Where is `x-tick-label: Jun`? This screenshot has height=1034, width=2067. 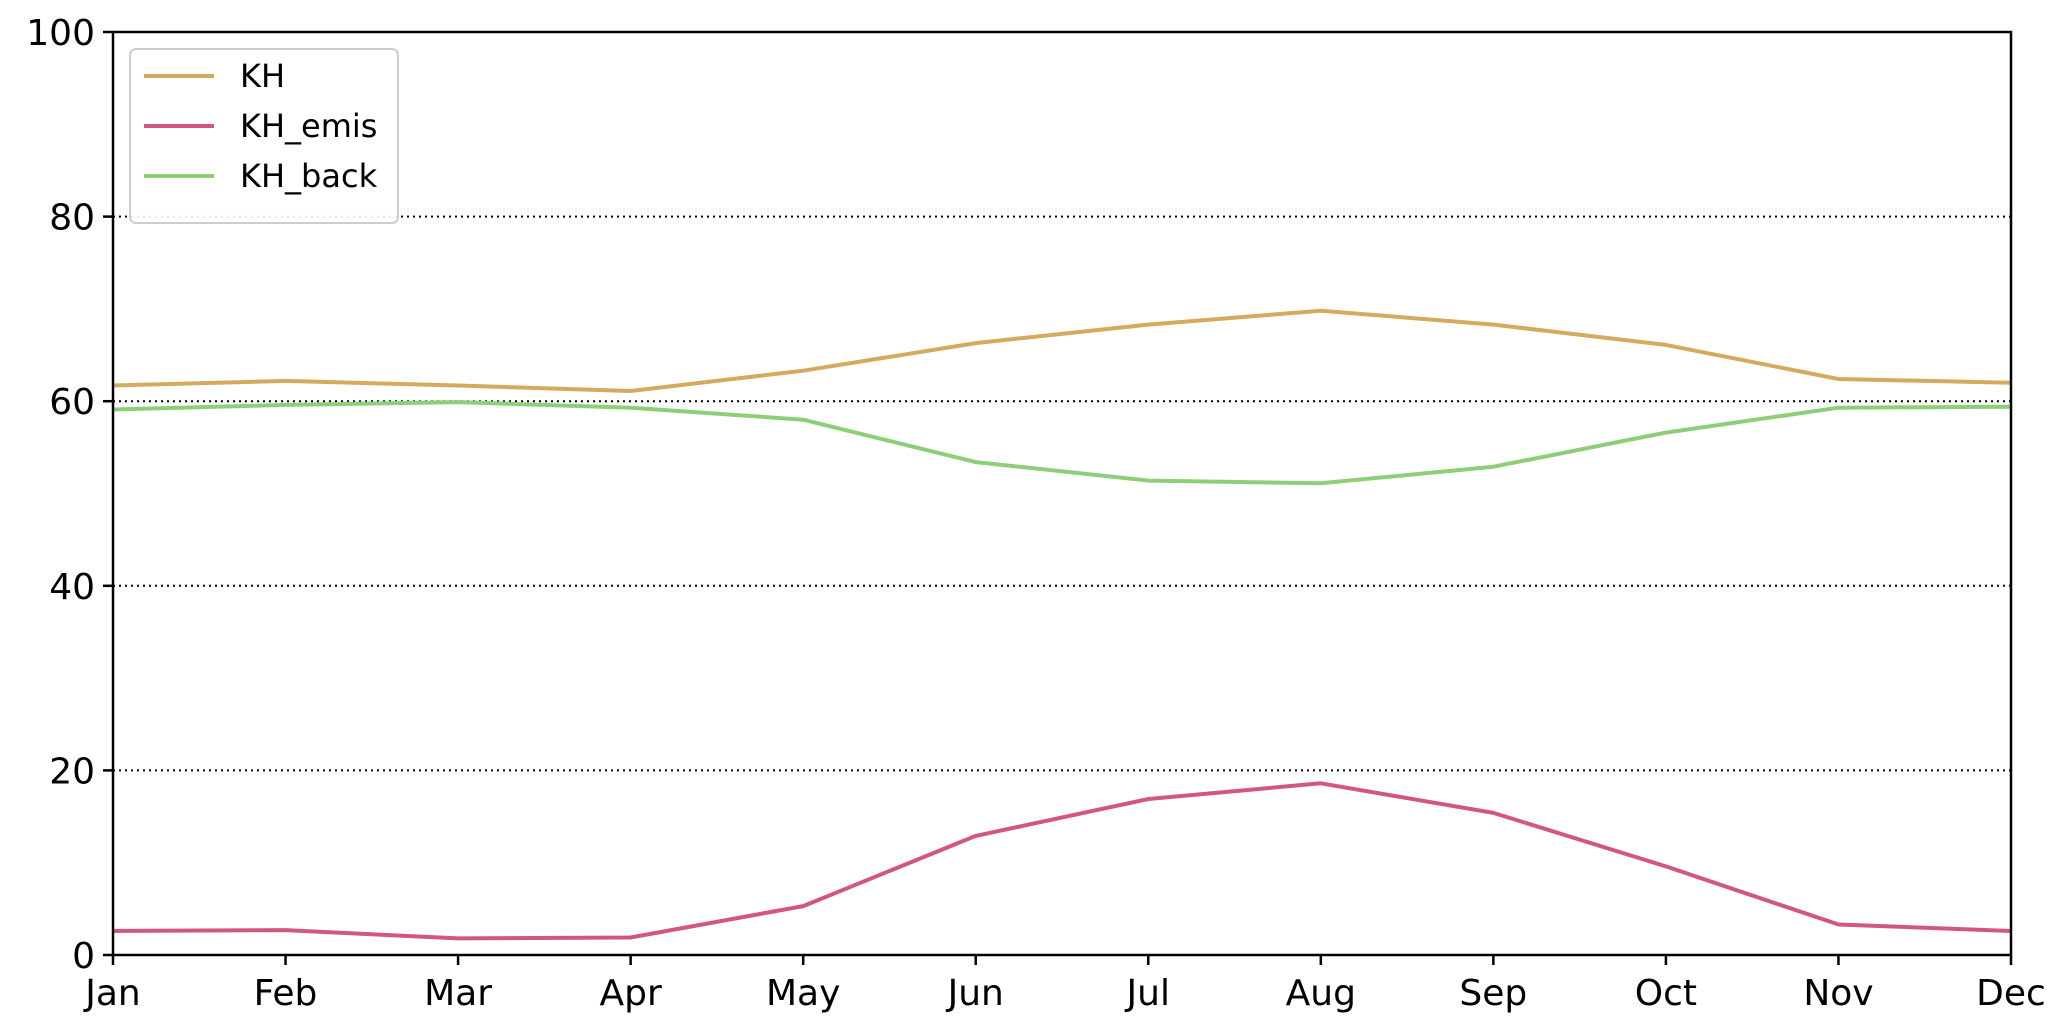
x-tick-label: Jun is located at coordinates (975, 993).